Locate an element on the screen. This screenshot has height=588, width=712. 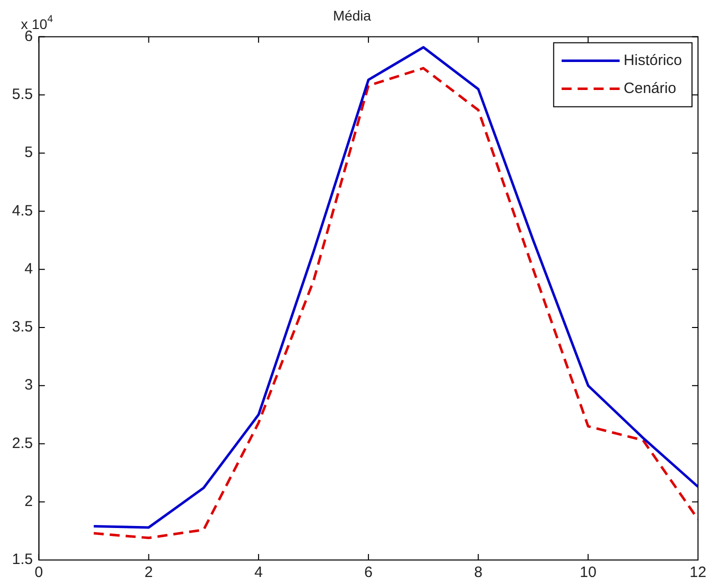
y-tick-label: 1.5 is located at coordinates (22, 559).